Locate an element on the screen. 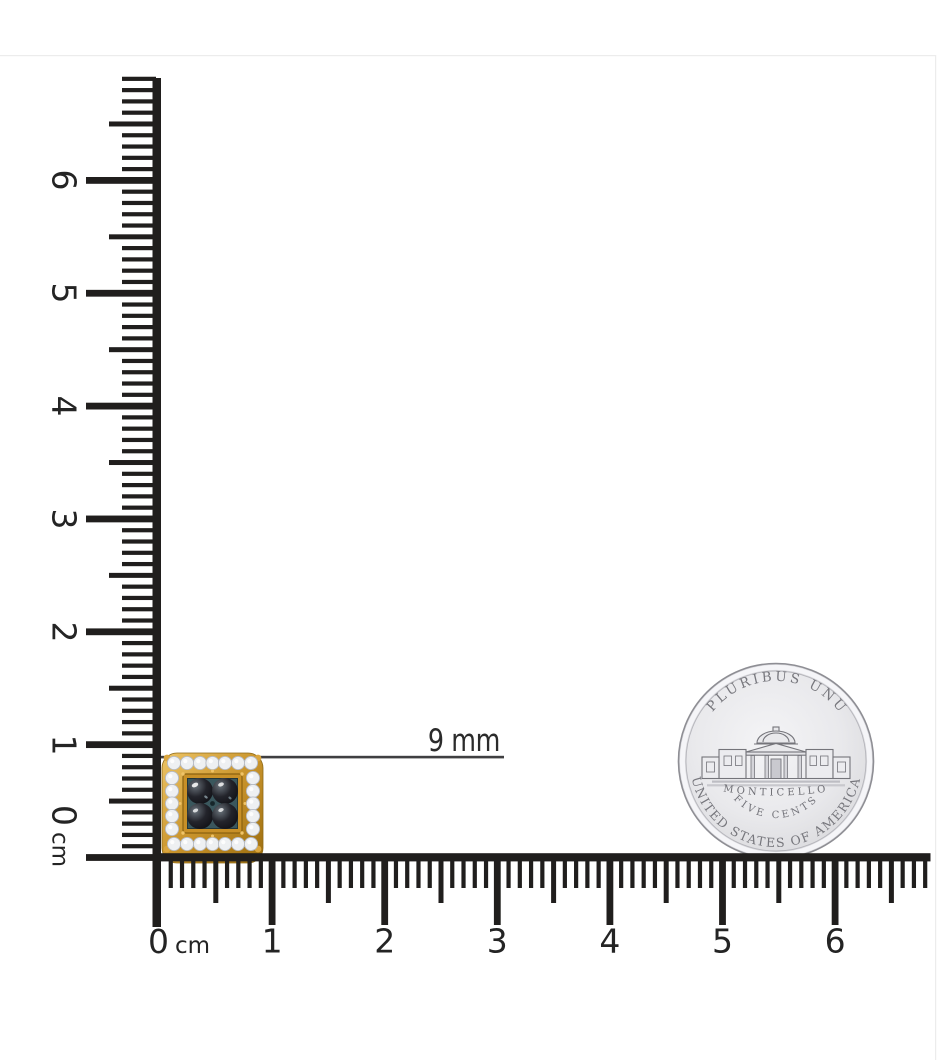 This screenshot has height=1060, width=944. ruler-number: 0 is located at coordinates (158, 941).